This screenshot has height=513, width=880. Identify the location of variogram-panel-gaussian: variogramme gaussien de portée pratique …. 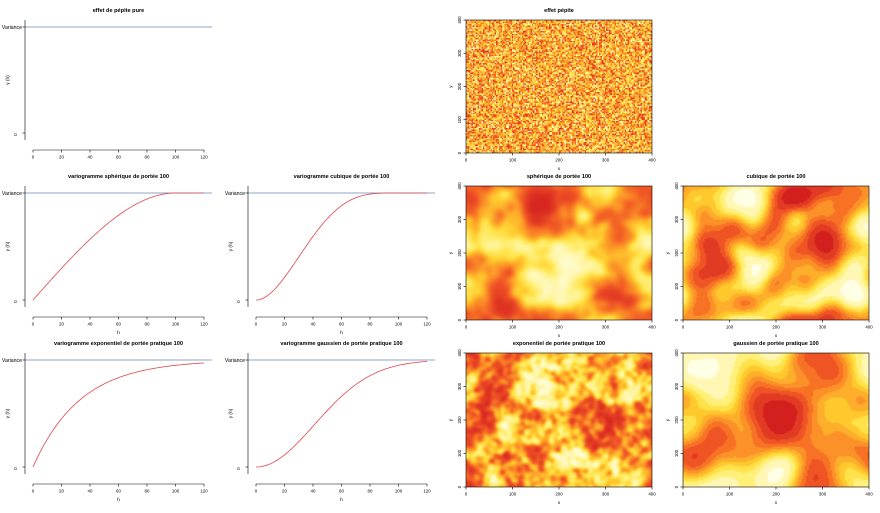
(330, 422).